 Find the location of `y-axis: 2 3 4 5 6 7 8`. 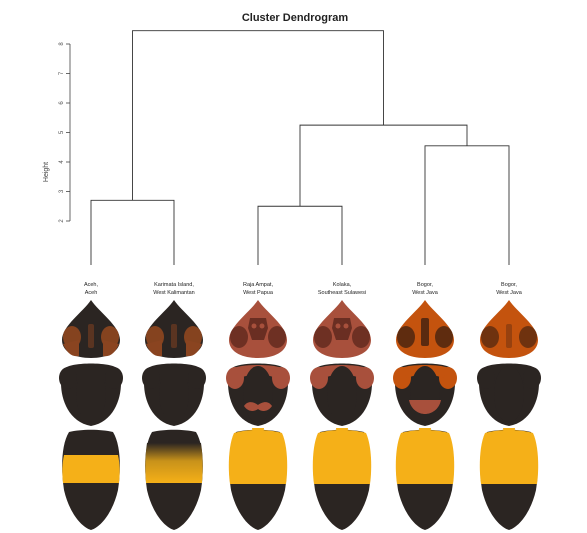

y-axis: 2 3 4 5 6 7 8 is located at coordinates (65, 132).